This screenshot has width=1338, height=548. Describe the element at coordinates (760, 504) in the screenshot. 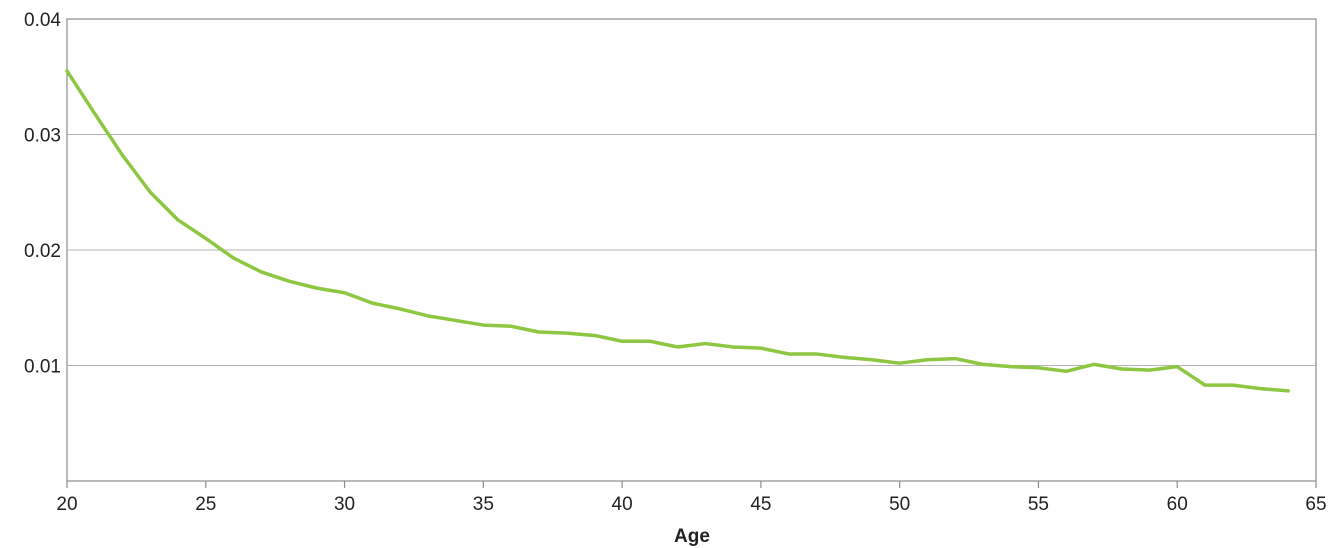

I see `x-tick-label: 45` at that location.